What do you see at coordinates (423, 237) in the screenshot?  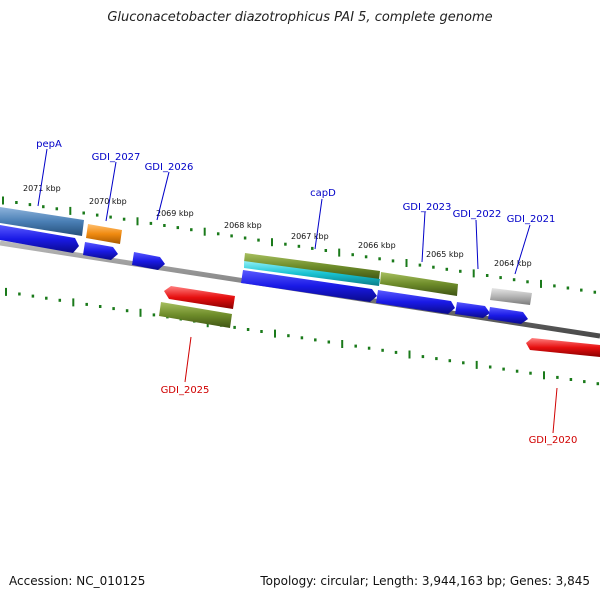 I see `GDI_2023-leader` at bounding box center [423, 237].